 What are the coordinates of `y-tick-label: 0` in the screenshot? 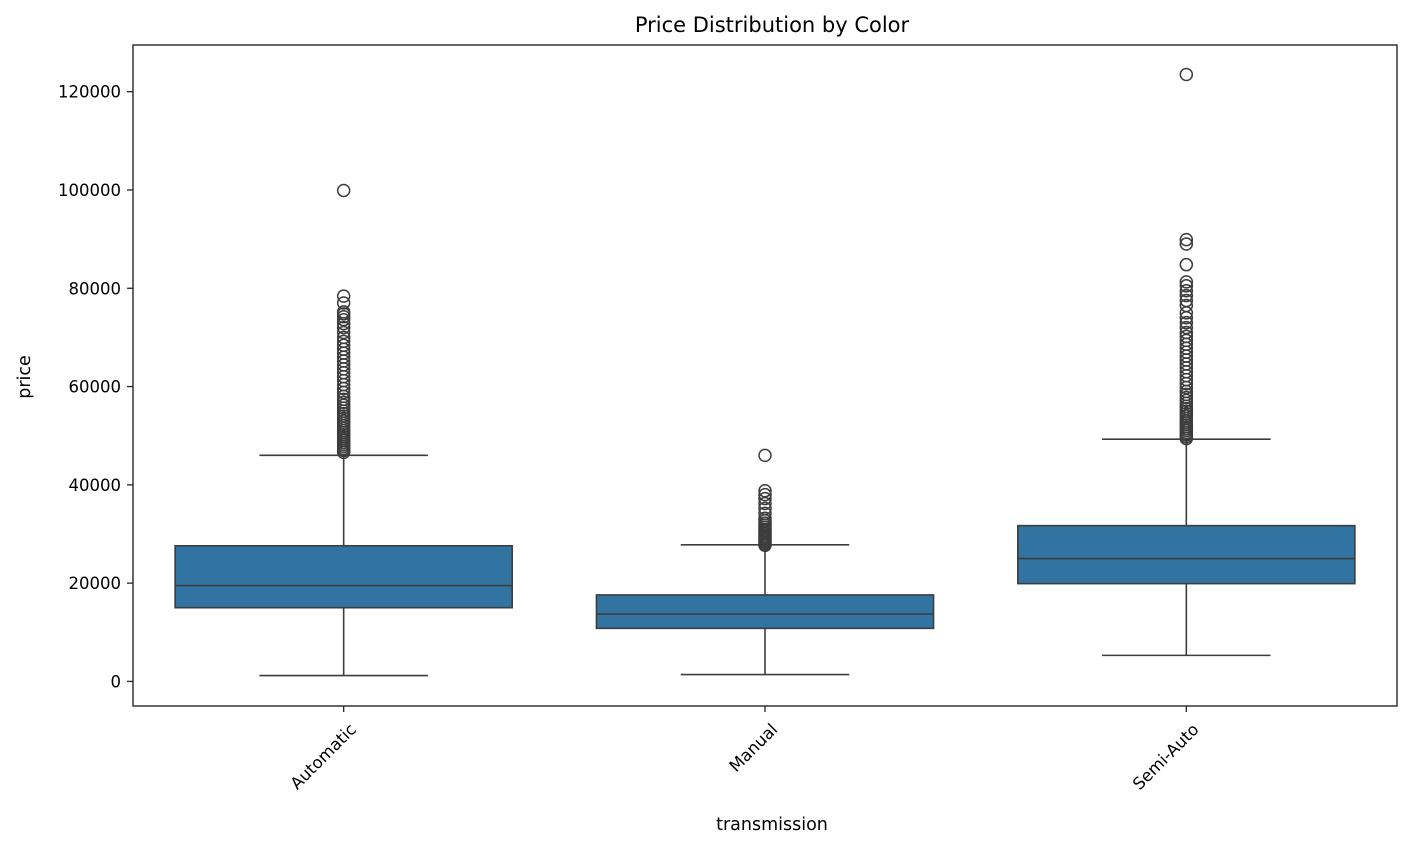 It's located at (116, 681).